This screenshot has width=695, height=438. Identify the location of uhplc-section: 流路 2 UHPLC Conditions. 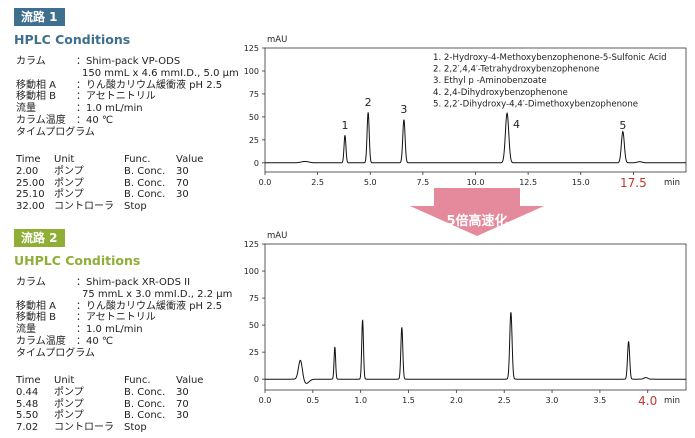
(125, 247).